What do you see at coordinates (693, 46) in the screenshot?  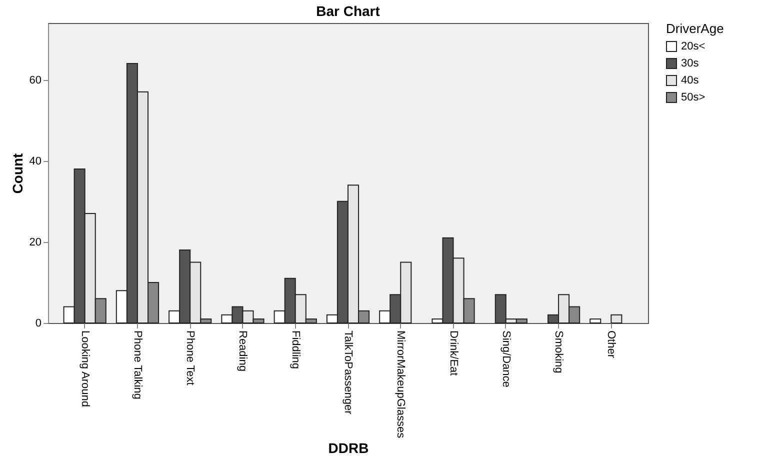 I see `legend-label: 20s<` at bounding box center [693, 46].